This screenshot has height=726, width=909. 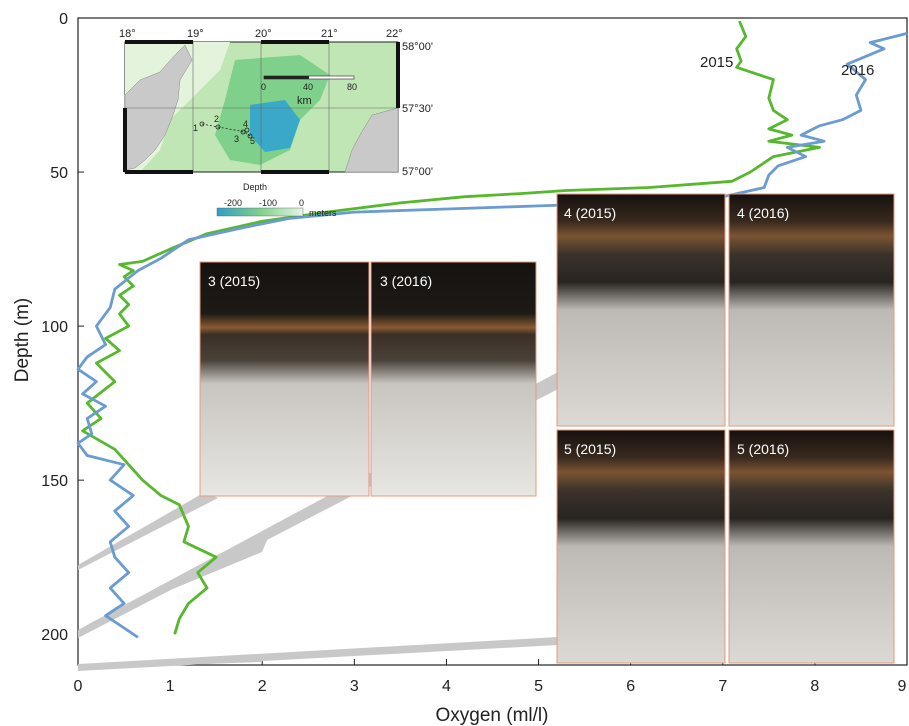 I want to click on x-tick-label: 1, so click(x=170, y=686).